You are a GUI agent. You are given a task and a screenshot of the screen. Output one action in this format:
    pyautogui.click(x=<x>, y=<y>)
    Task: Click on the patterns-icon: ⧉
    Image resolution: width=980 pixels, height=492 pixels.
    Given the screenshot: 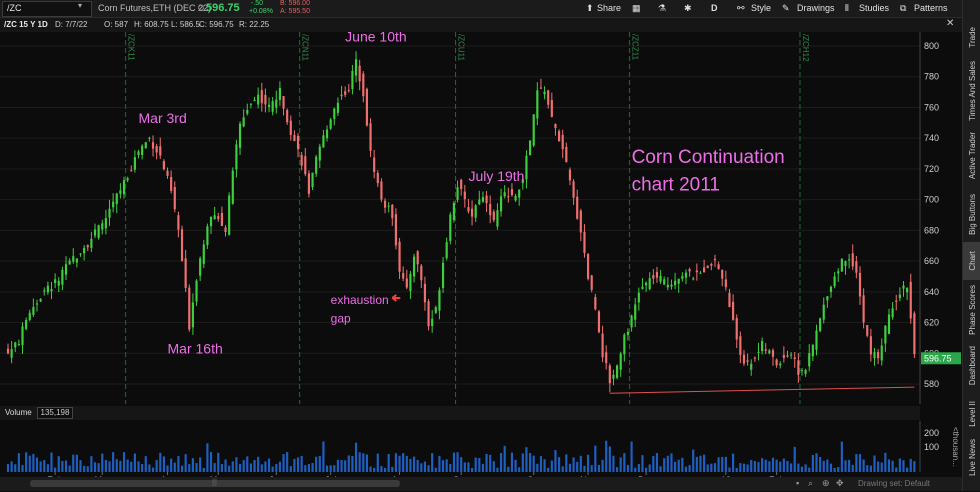 What is the action you would take?
    pyautogui.click(x=903, y=8)
    